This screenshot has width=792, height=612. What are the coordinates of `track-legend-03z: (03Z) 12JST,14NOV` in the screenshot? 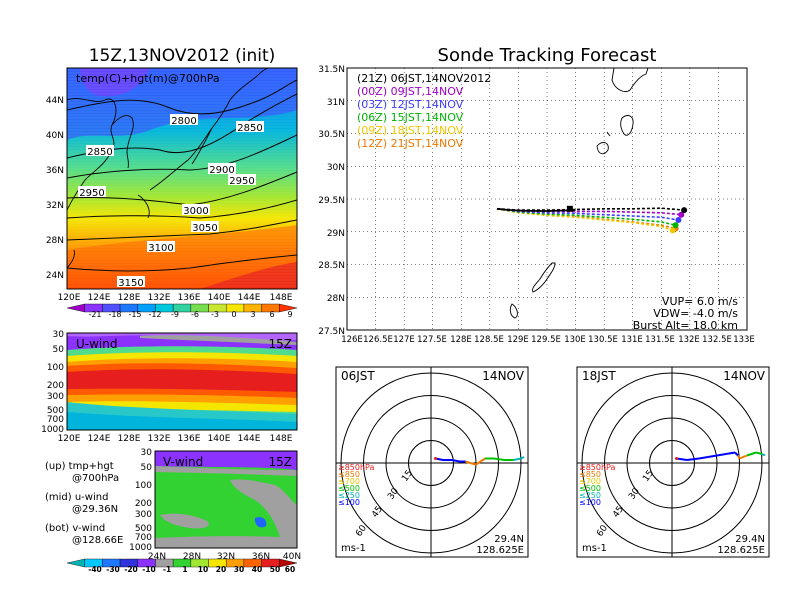 It's located at (410, 104).